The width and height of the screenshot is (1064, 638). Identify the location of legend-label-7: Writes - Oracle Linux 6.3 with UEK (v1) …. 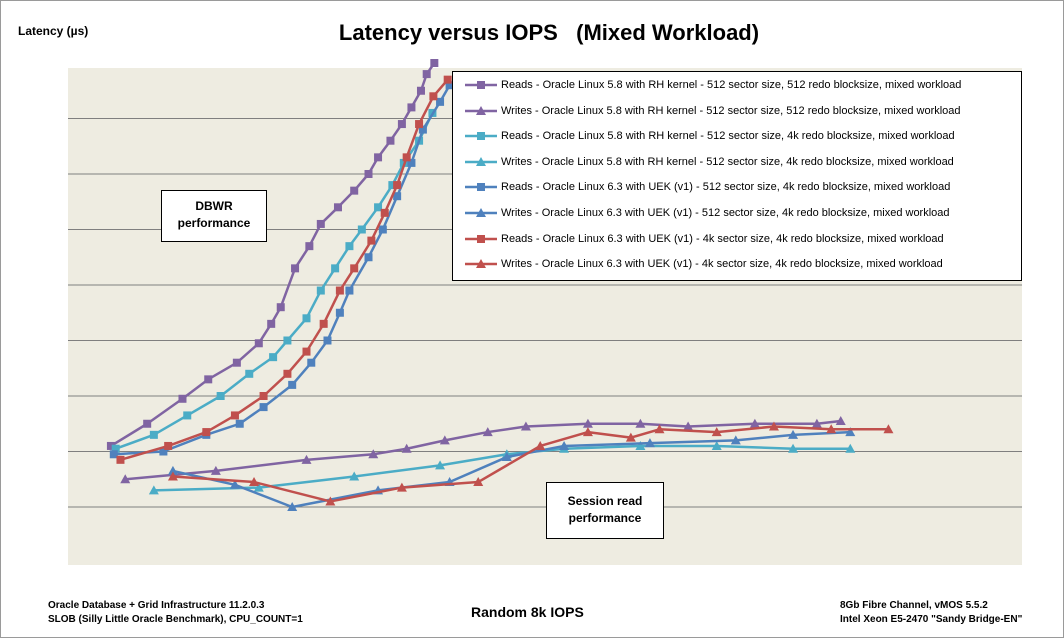
(722, 264).